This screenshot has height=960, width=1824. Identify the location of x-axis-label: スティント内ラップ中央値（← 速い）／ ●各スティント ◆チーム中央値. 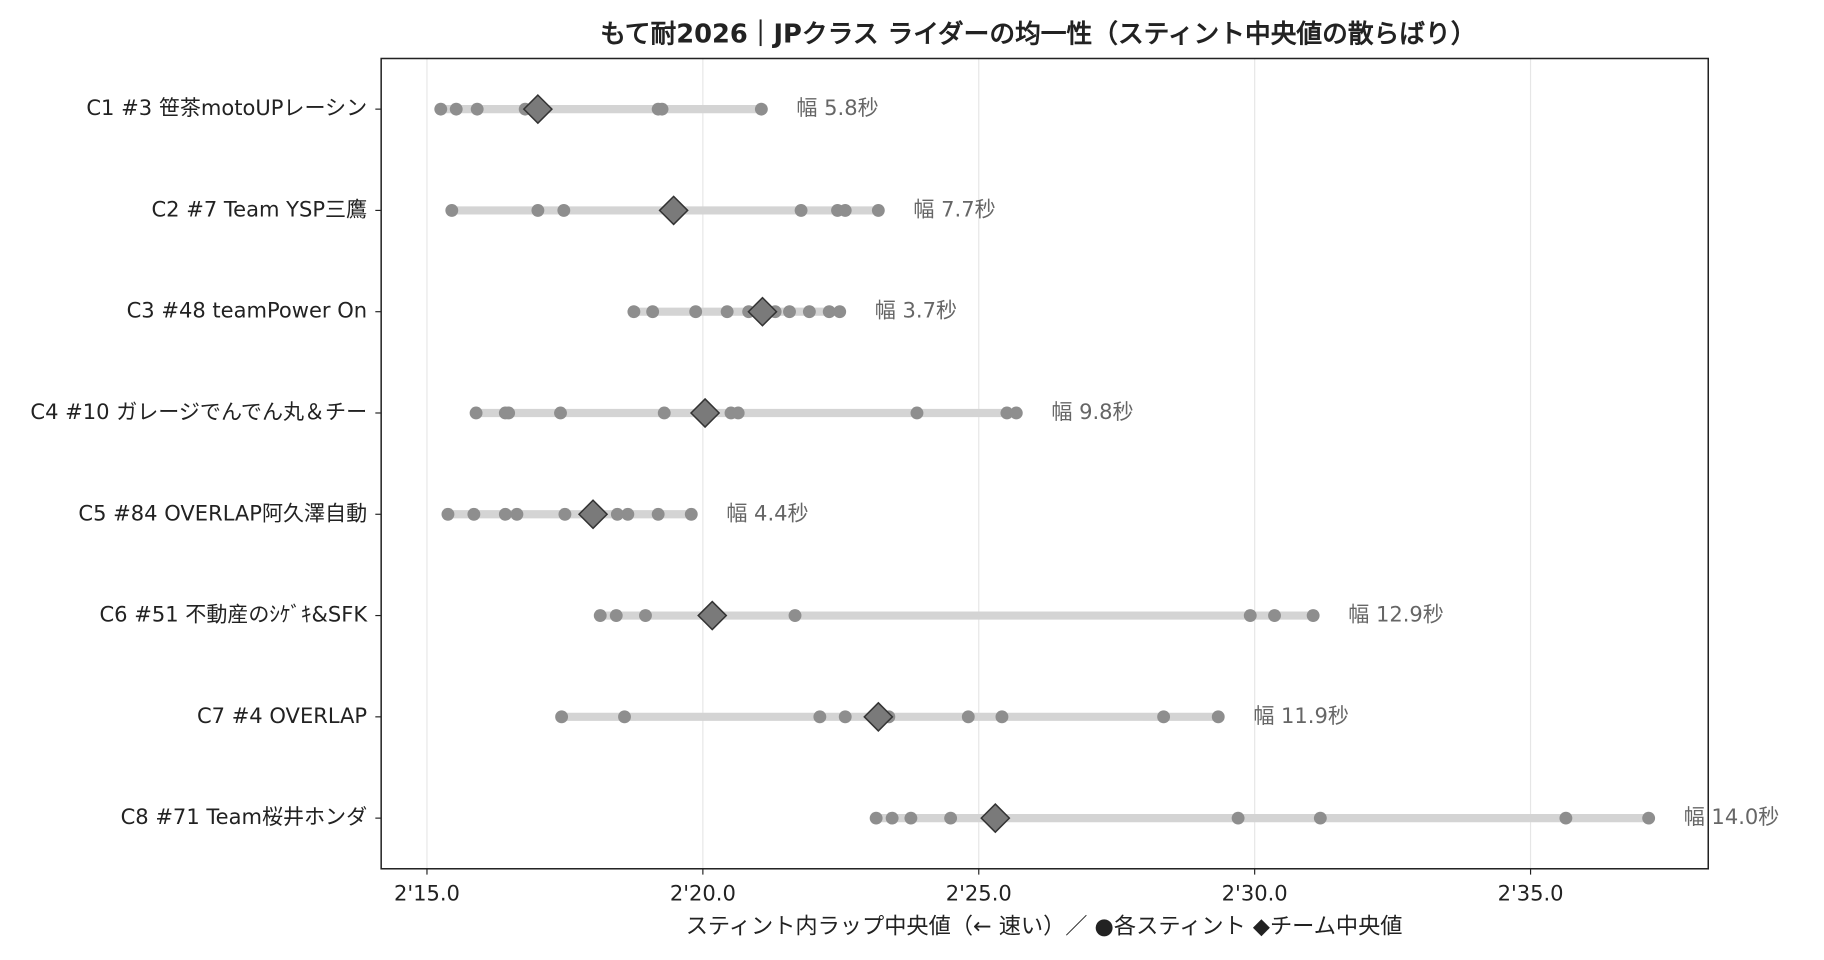
(1044, 927).